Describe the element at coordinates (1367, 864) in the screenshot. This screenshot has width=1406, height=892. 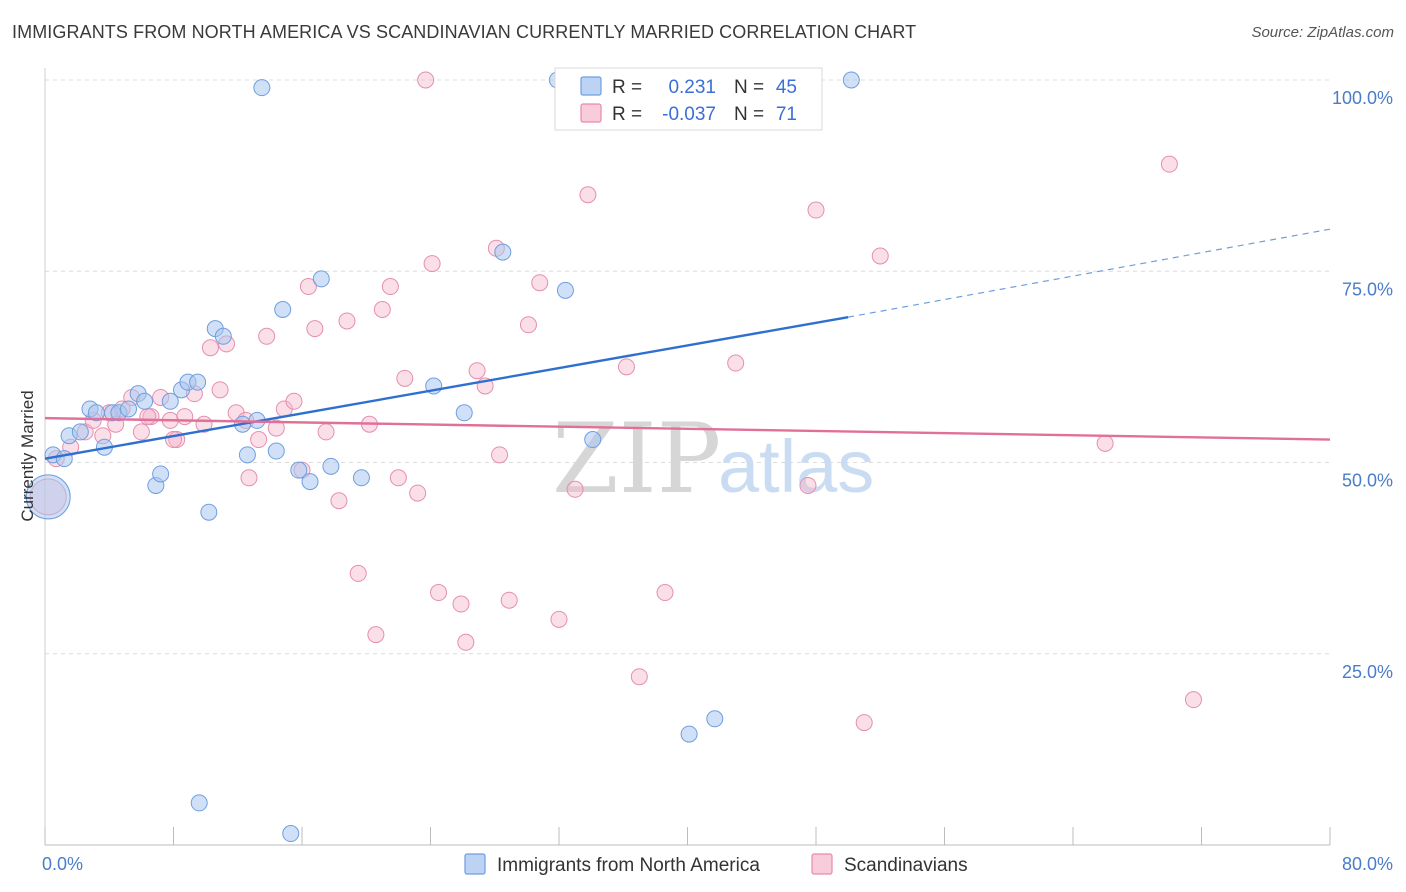
I see `x-tick-label: 80.0%` at that location.